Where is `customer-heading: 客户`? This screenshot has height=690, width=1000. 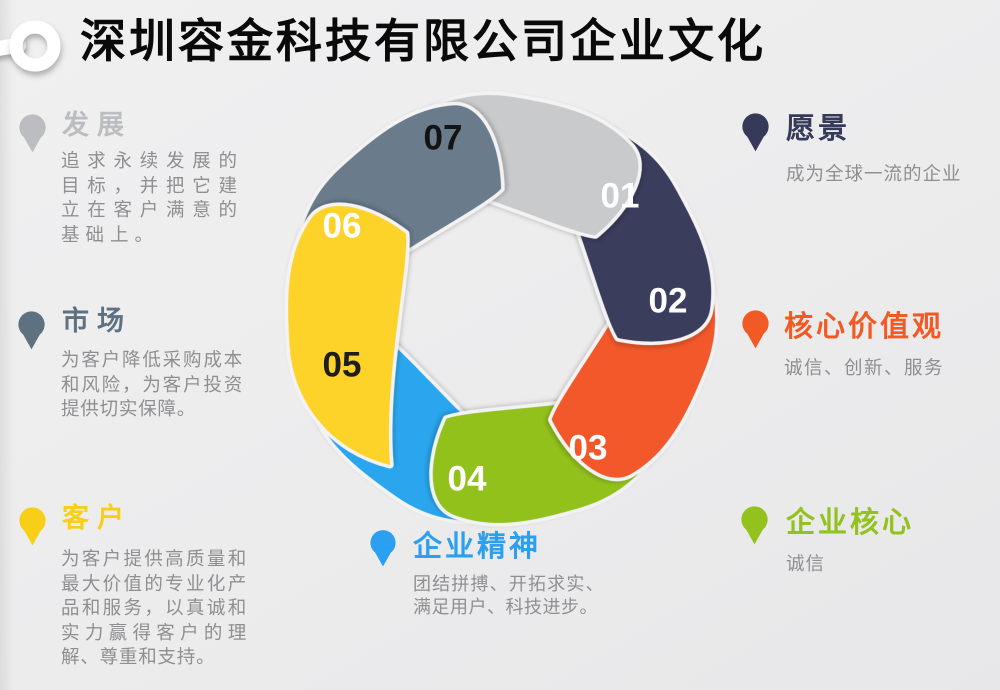 customer-heading: 客户 is located at coordinates (97, 518).